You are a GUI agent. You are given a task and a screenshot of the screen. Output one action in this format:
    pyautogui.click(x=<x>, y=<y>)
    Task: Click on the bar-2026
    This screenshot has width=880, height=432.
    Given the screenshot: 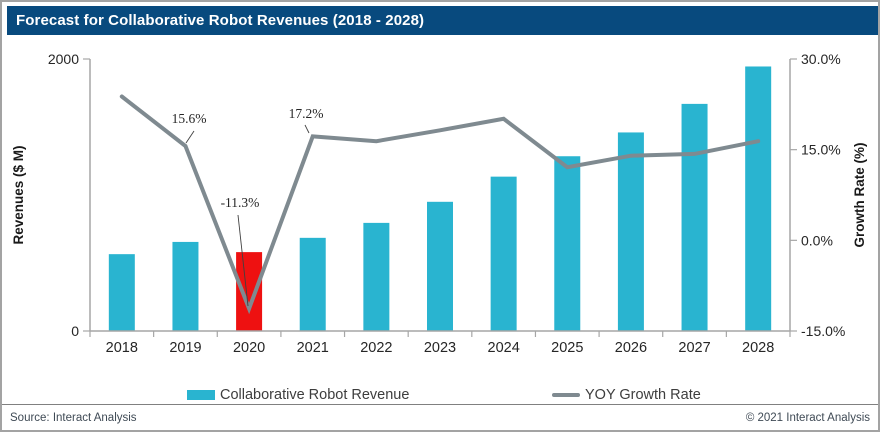 What is the action you would take?
    pyautogui.click(x=630, y=231)
    